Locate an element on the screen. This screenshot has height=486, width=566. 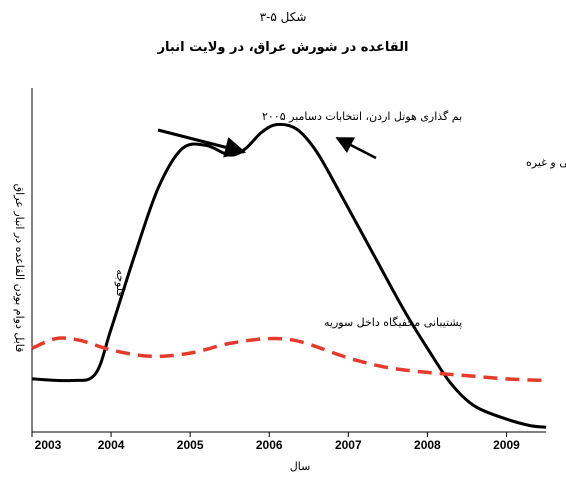
y-axis-label: قابل دوام بودن القاعده در انبار عراق is located at coordinates (19, 268).